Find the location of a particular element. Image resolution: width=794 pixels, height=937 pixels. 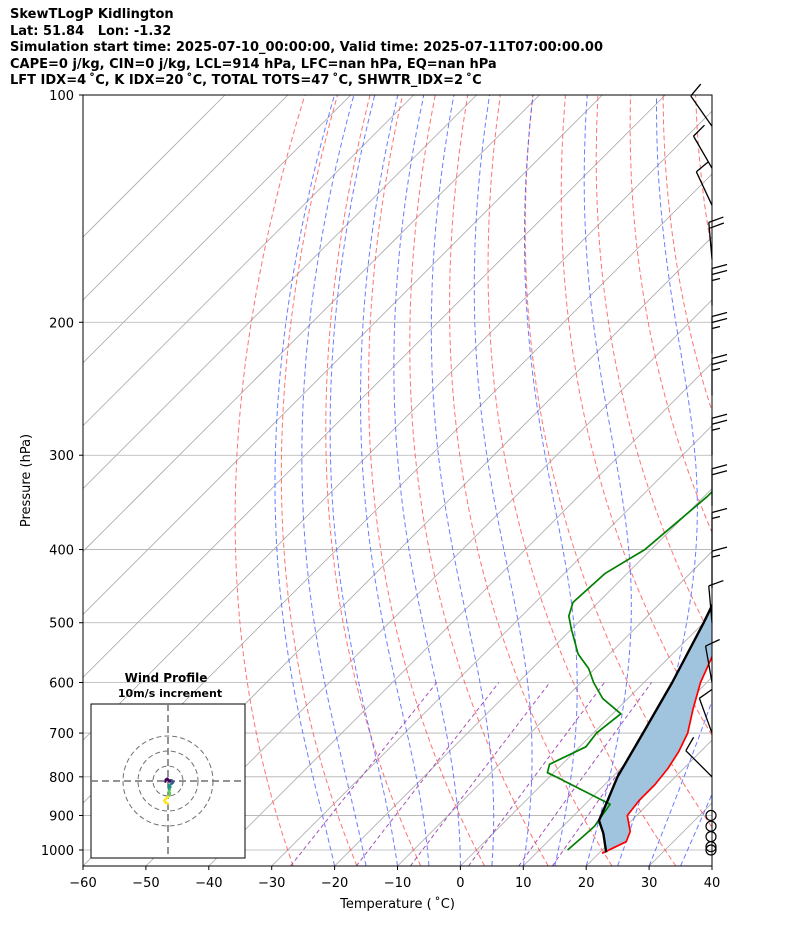

x-tick-label: −20 is located at coordinates (334, 883).